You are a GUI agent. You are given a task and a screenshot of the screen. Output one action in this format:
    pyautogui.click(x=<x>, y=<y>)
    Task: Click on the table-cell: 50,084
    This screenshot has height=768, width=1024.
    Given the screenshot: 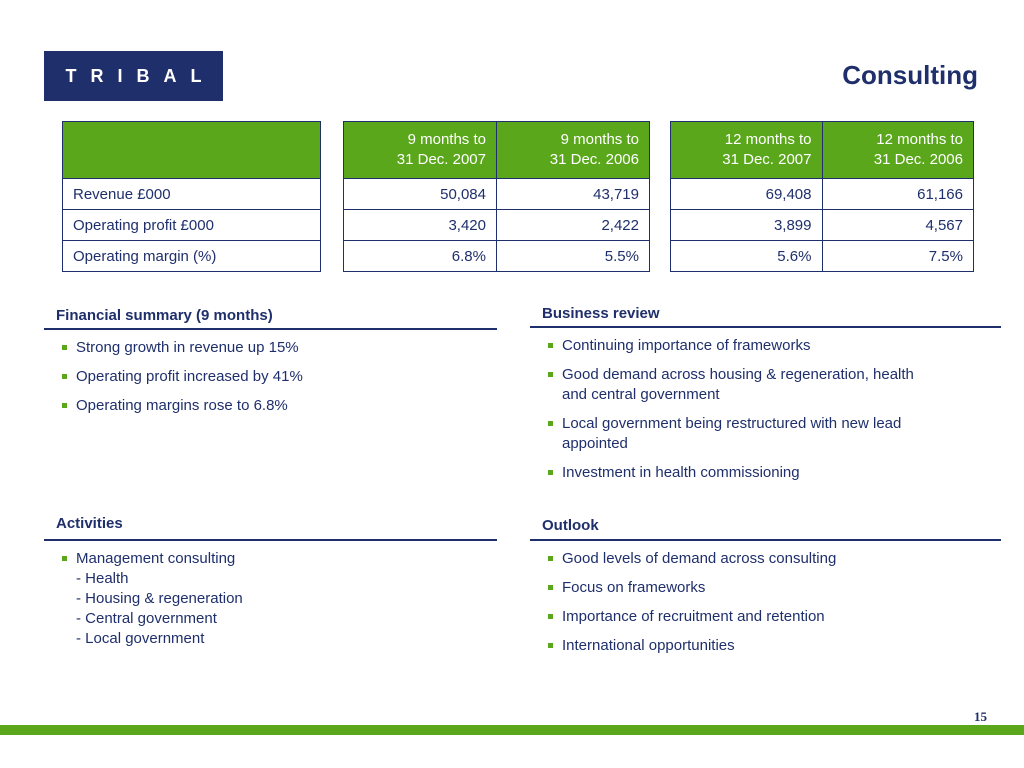 What is the action you would take?
    pyautogui.click(x=420, y=194)
    